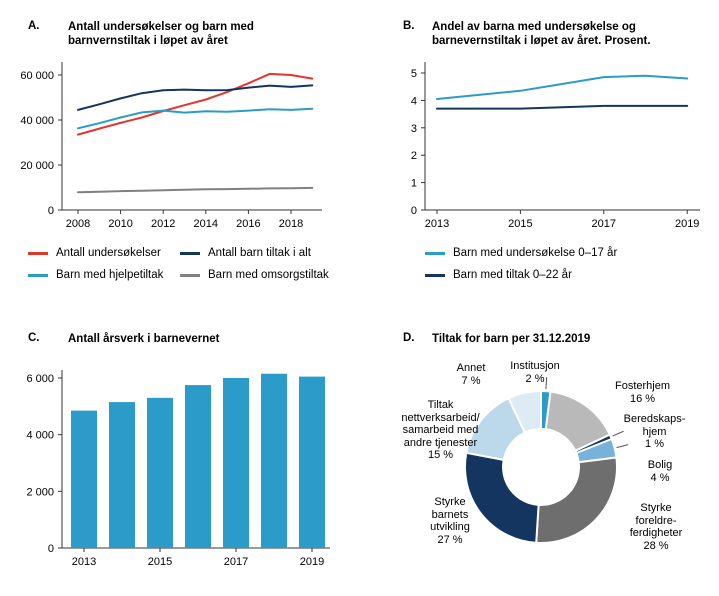 This screenshot has height=596, width=719. What do you see at coordinates (34, 26) in the screenshot?
I see `panel-a-letter: A.` at bounding box center [34, 26].